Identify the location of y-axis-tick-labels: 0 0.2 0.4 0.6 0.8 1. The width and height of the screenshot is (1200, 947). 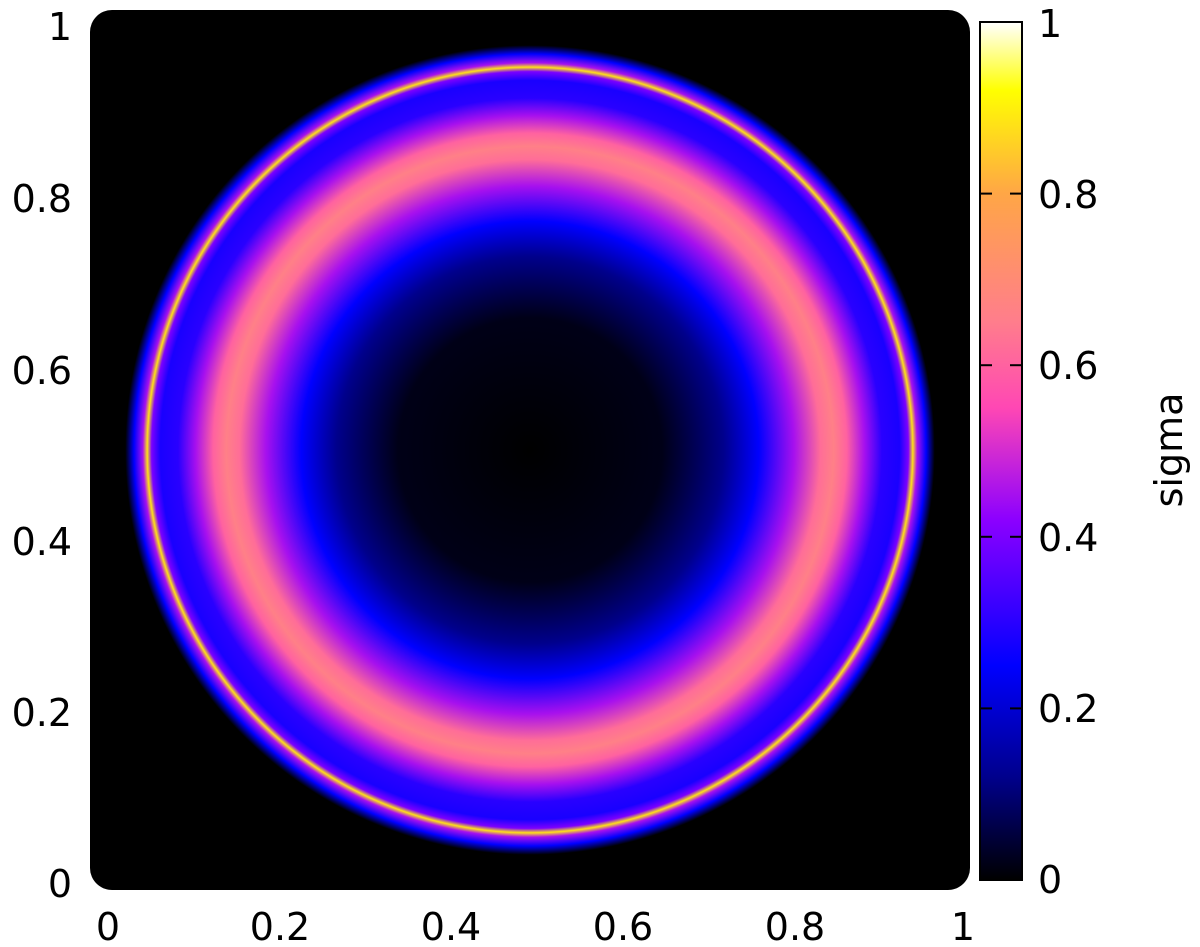
(42, 455).